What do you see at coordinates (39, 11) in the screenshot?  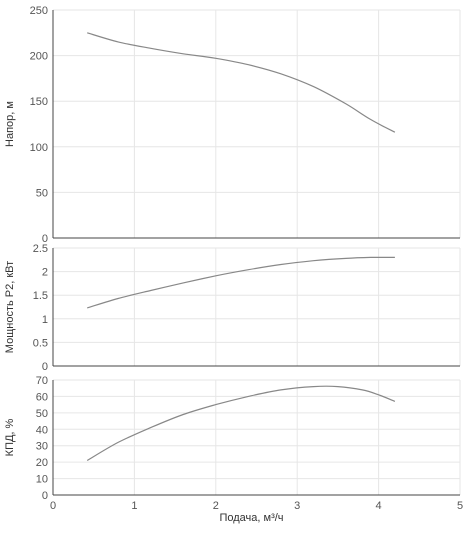 I see `y-tick-label: 250` at bounding box center [39, 11].